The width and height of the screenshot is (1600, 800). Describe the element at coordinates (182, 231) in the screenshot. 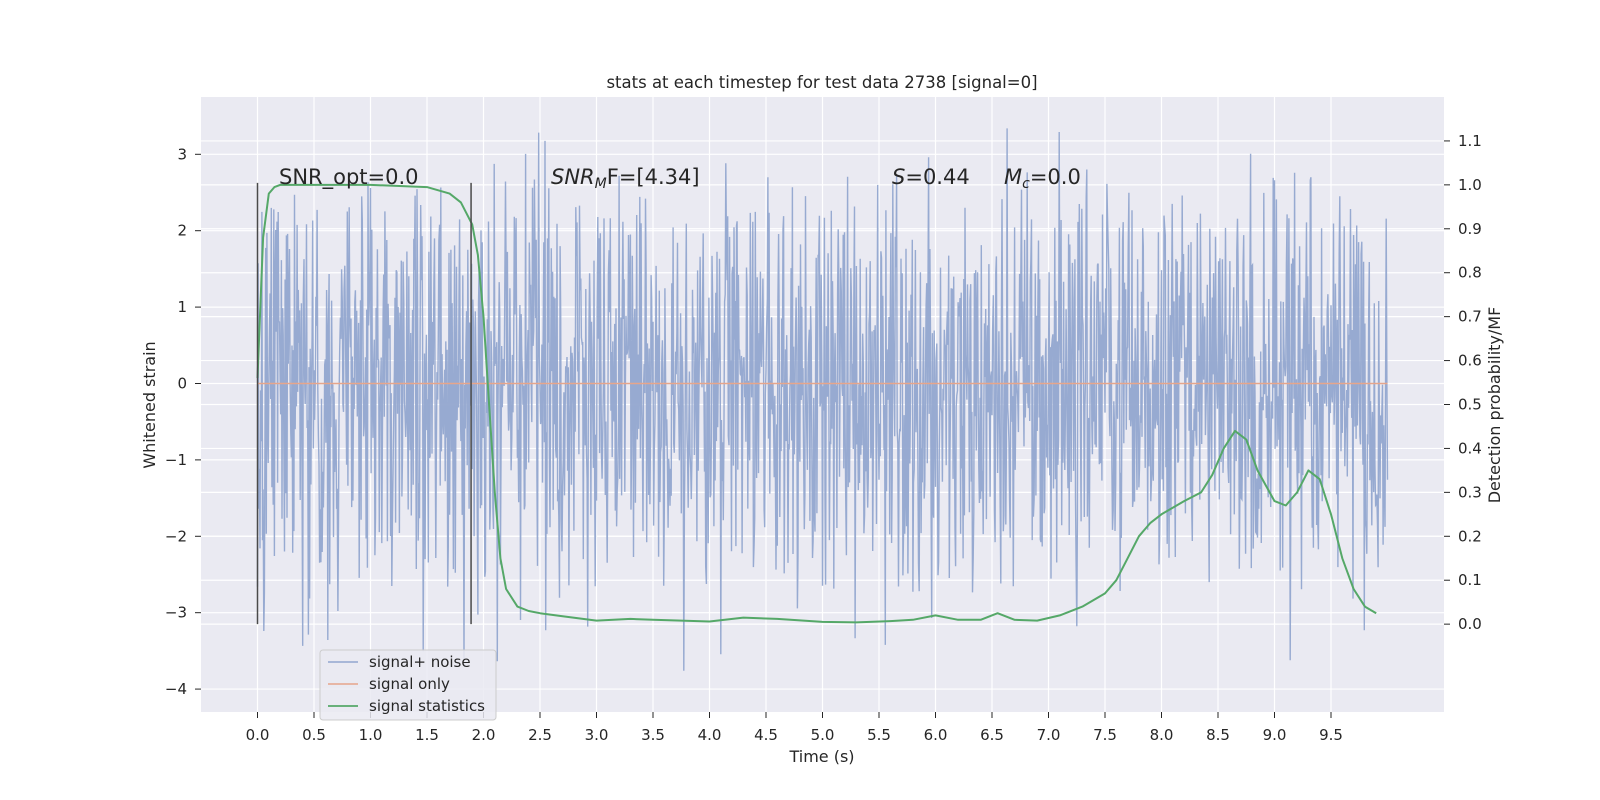

I see `y-tick-label: 2` at that location.